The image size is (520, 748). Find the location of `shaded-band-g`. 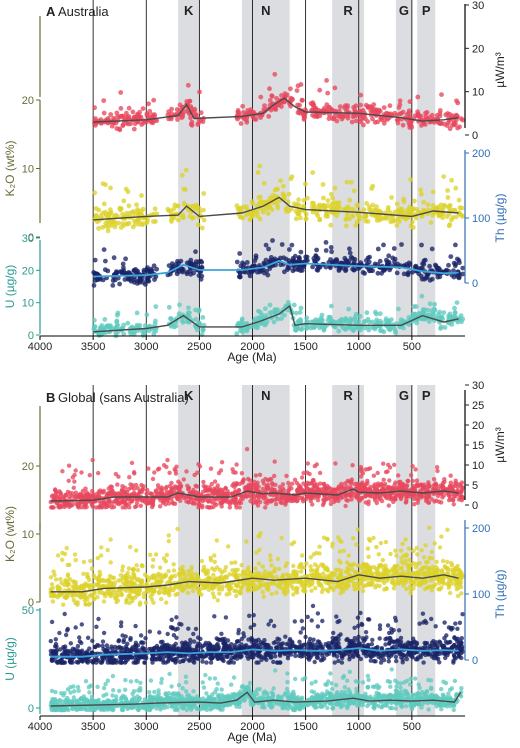

shaded-band-g is located at coordinates (403, 550).